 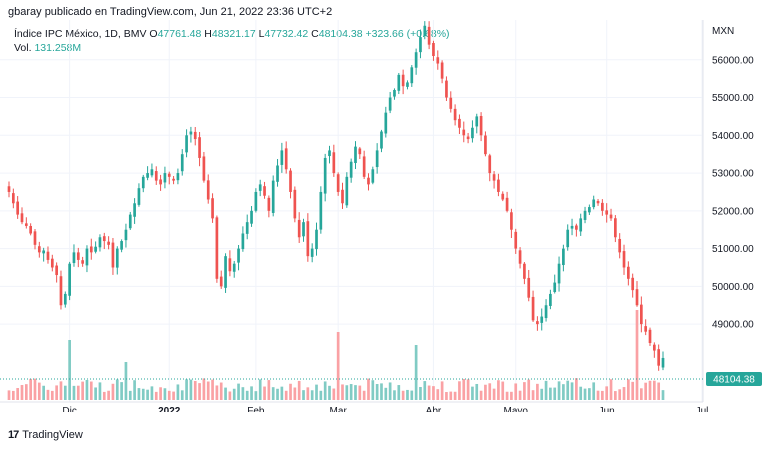 I want to click on tradingview-brand: 17 TradingView, so click(x=45, y=435).